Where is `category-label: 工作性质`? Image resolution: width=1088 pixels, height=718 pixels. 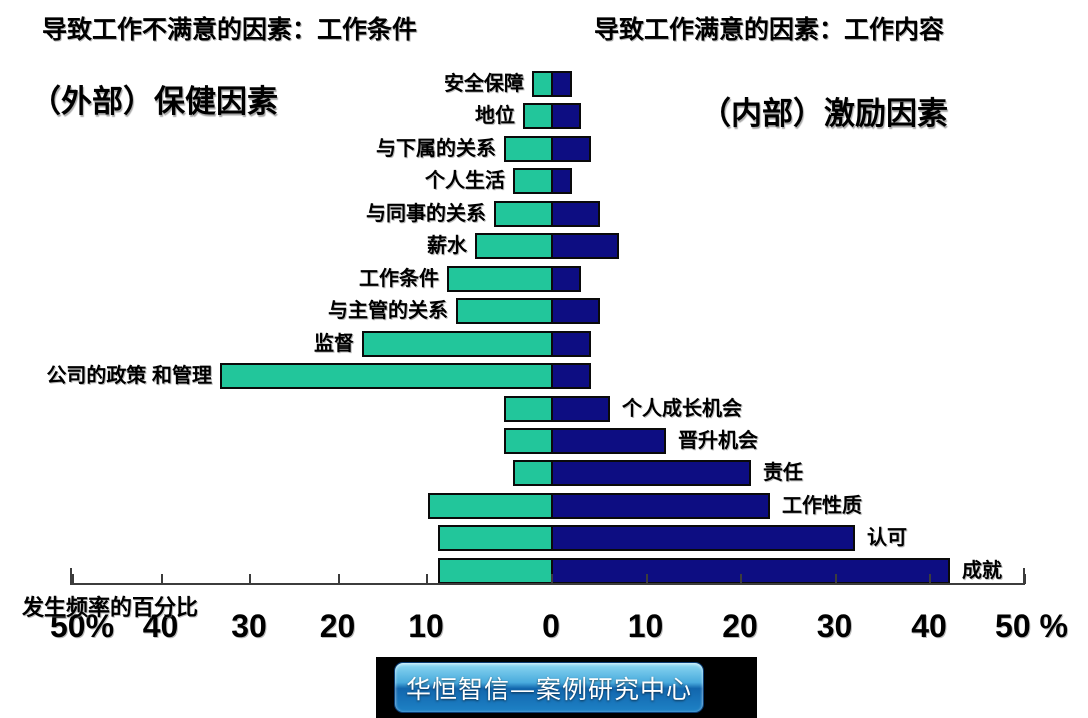 category-label: 工作性质 is located at coordinates (822, 506).